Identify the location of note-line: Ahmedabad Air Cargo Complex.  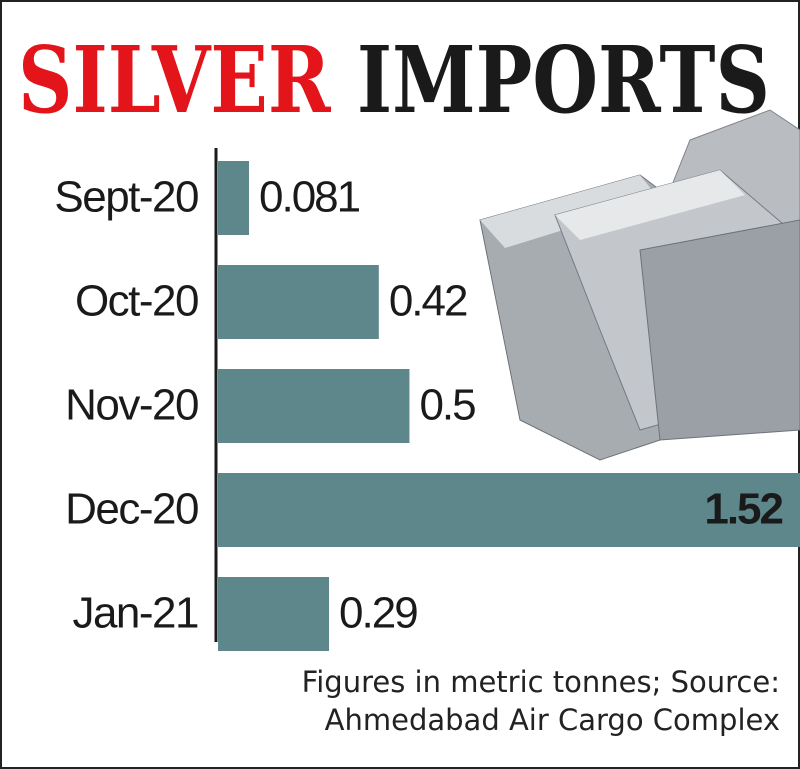
(552, 720).